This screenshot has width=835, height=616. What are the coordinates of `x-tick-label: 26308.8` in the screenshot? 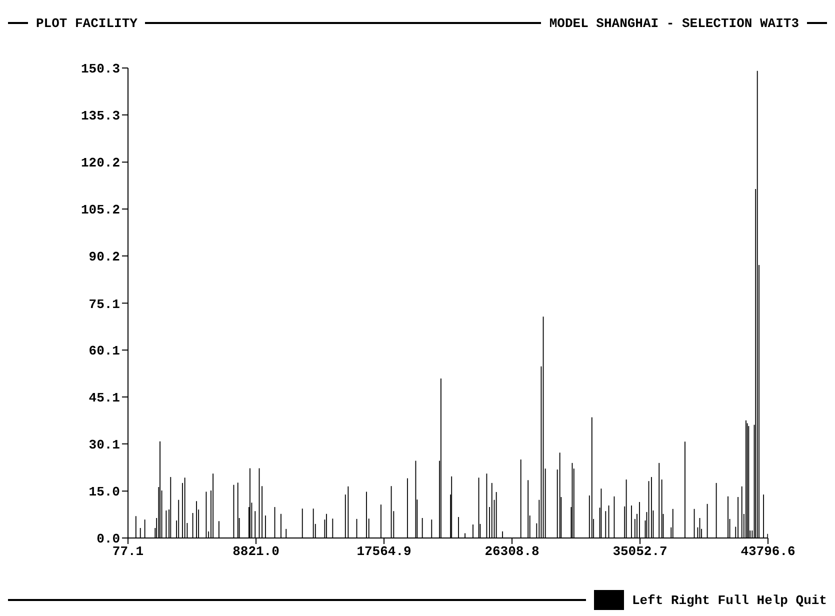 It's located at (512, 552).